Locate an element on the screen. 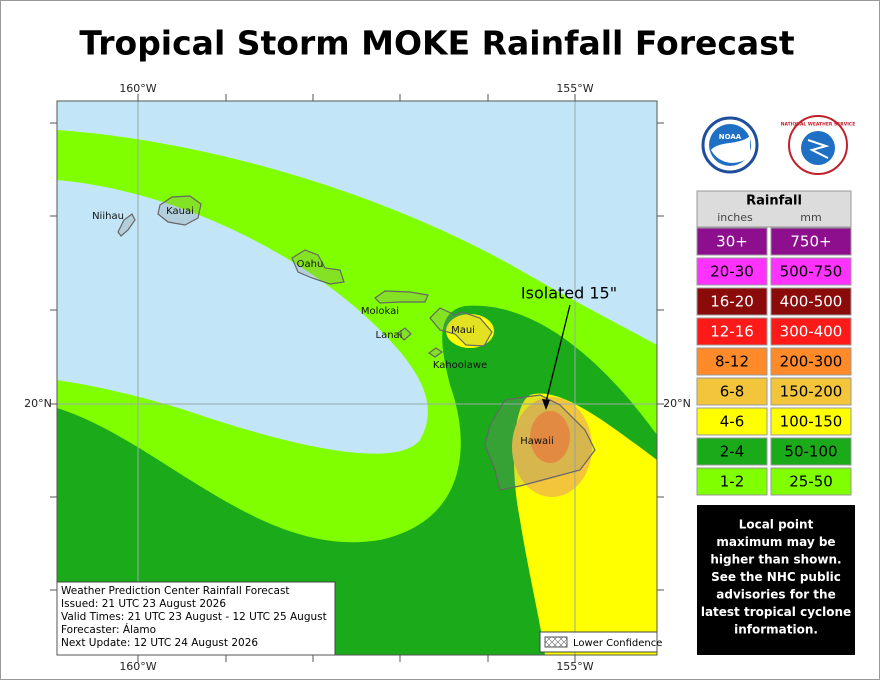 The width and height of the screenshot is (880, 680). note-line: information. is located at coordinates (776, 630).